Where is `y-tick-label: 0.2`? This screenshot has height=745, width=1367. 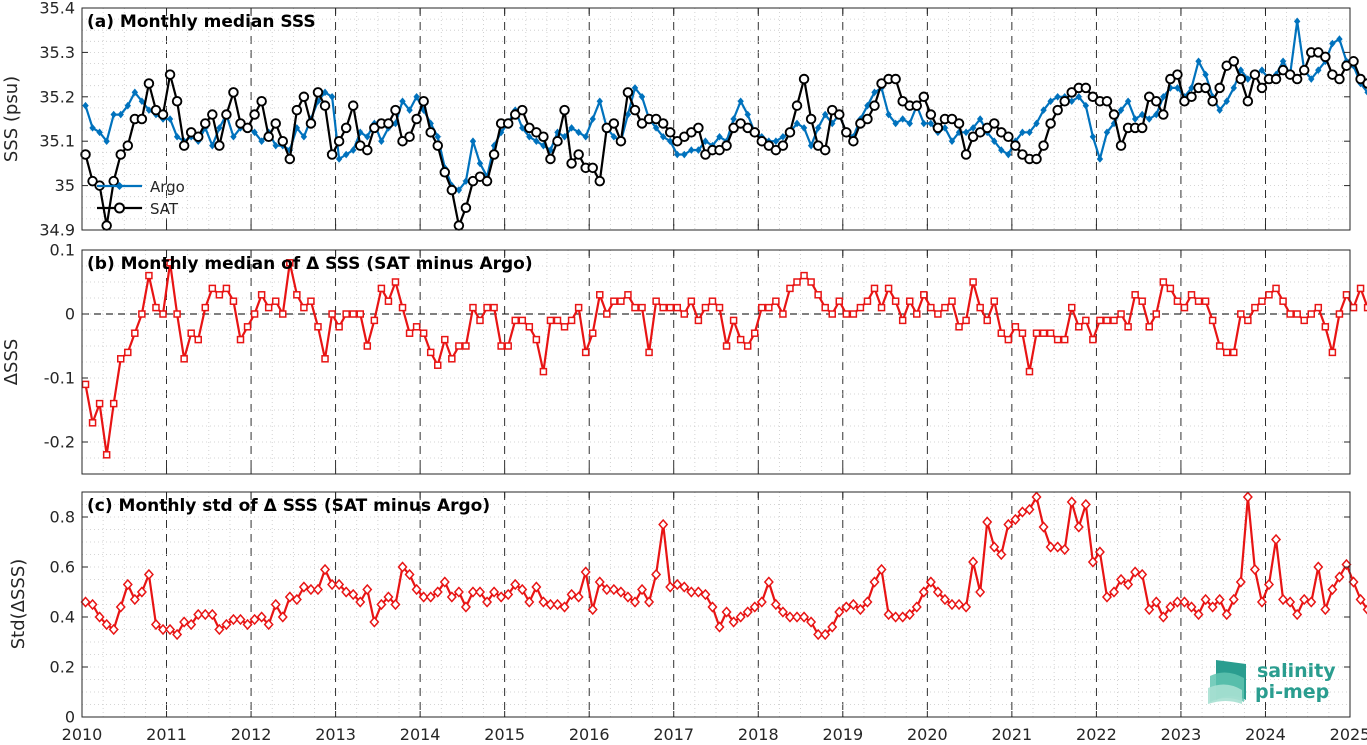
y-tick-label: 0.2 is located at coordinates (62, 667).